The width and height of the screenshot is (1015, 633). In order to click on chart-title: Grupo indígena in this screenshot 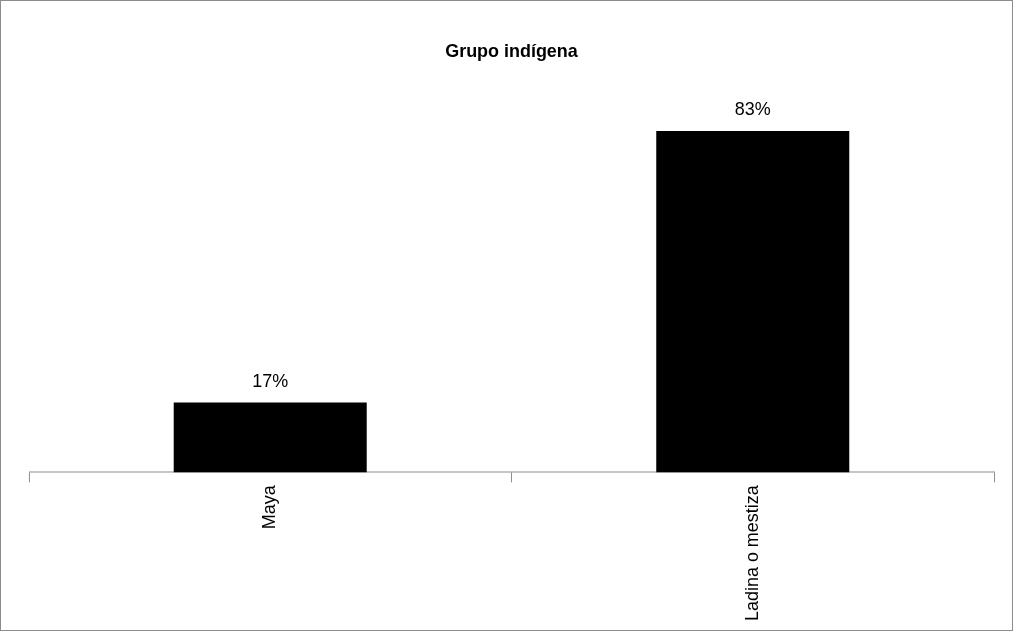, I will do `click(512, 50)`.